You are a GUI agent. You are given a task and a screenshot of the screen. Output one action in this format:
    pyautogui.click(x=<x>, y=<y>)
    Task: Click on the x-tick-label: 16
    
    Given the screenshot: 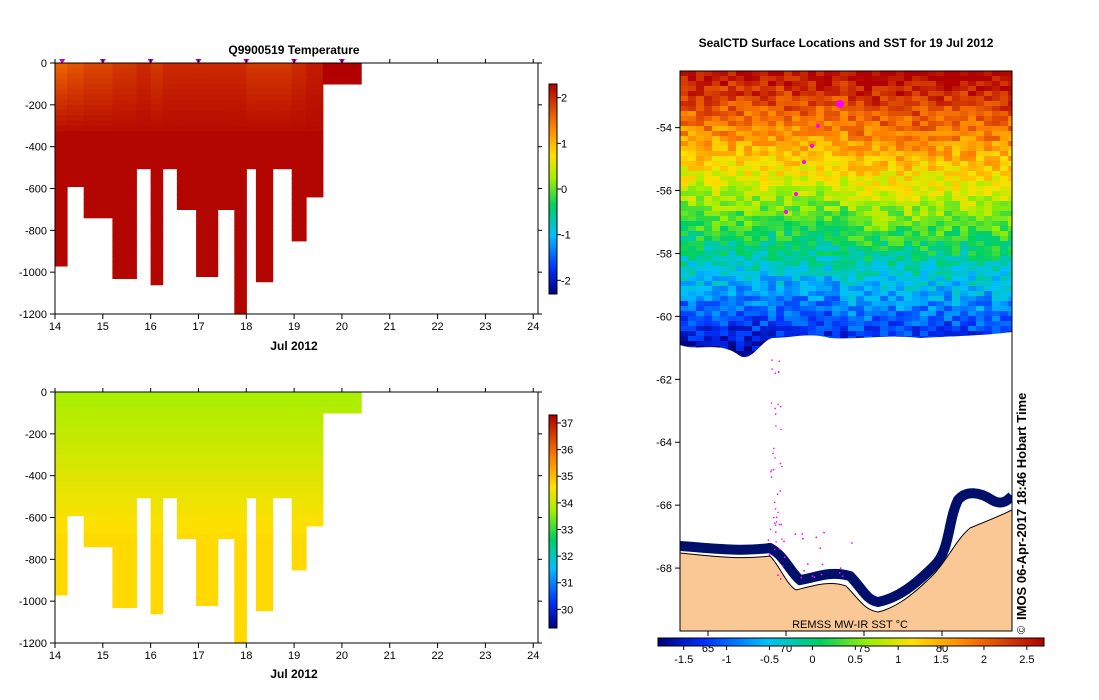 What is the action you would take?
    pyautogui.click(x=151, y=327)
    